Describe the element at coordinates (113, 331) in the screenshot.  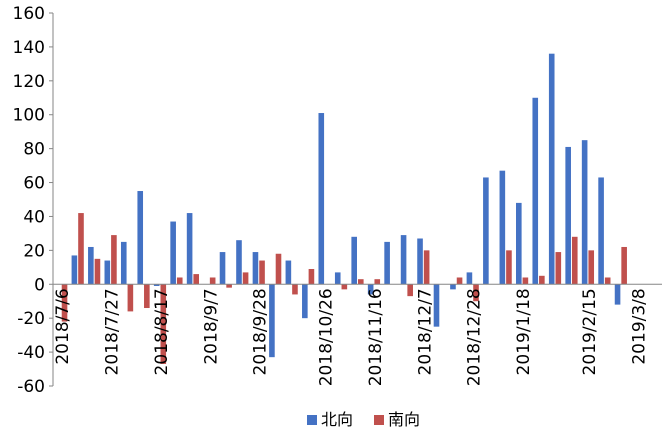
I see `x-tick-label: 2018/7/27` at that location.